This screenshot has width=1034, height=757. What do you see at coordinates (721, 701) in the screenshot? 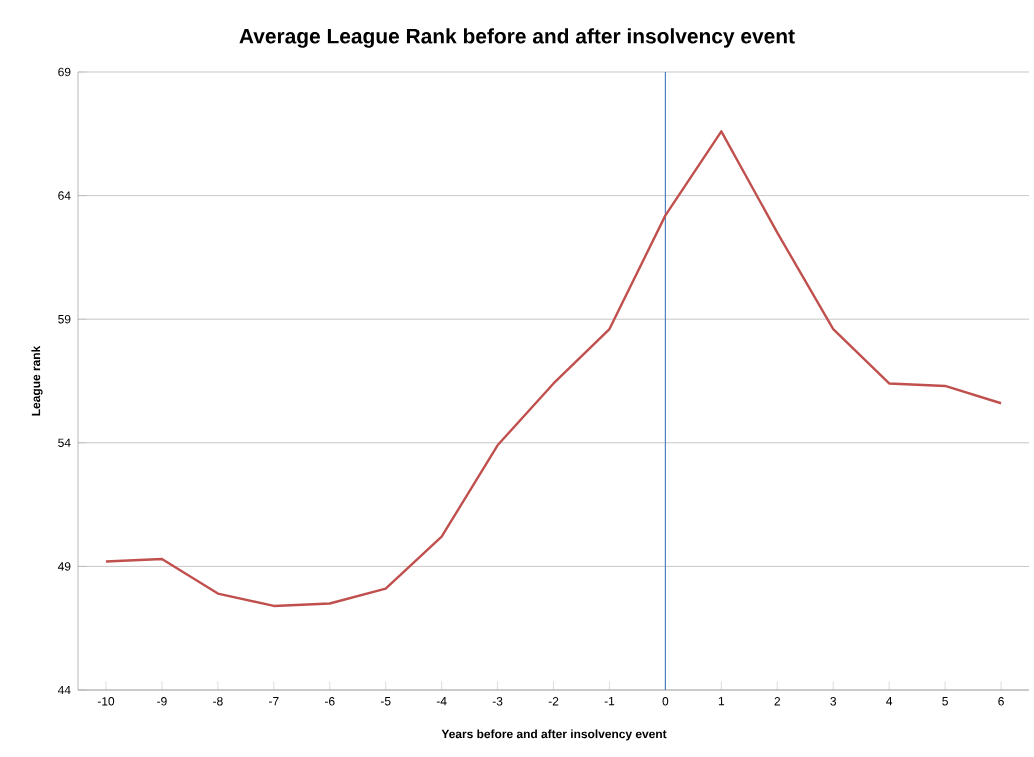
I see `x-tick-label: 1` at bounding box center [721, 701].